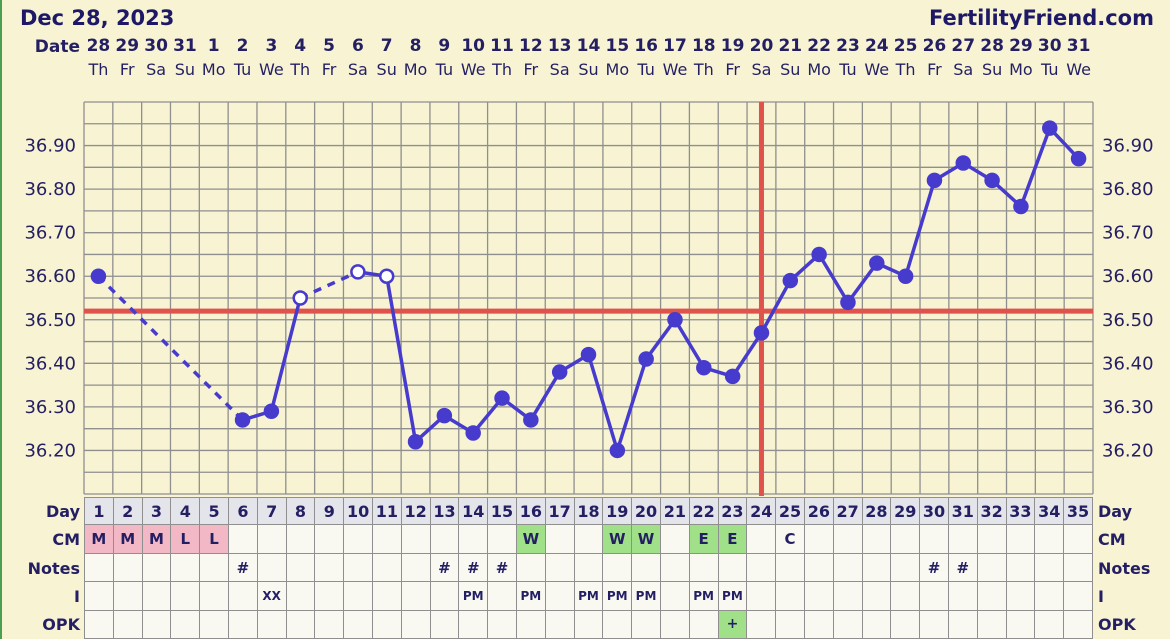 This screenshot has height=639, width=1170. What do you see at coordinates (271, 69) in the screenshot?
I see `weekday-cell-7: We` at bounding box center [271, 69].